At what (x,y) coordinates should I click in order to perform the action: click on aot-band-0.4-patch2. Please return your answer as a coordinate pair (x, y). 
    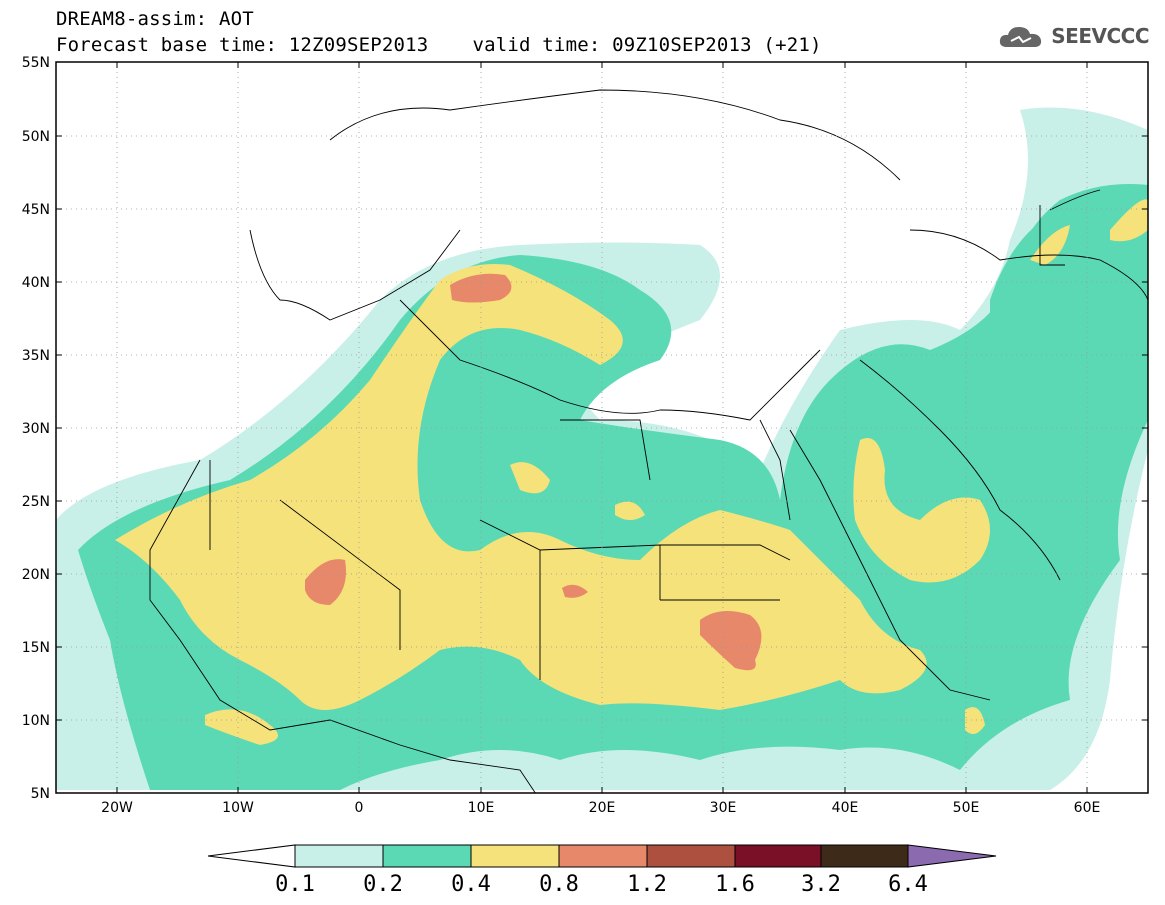
    Looking at the image, I should click on (630, 510).